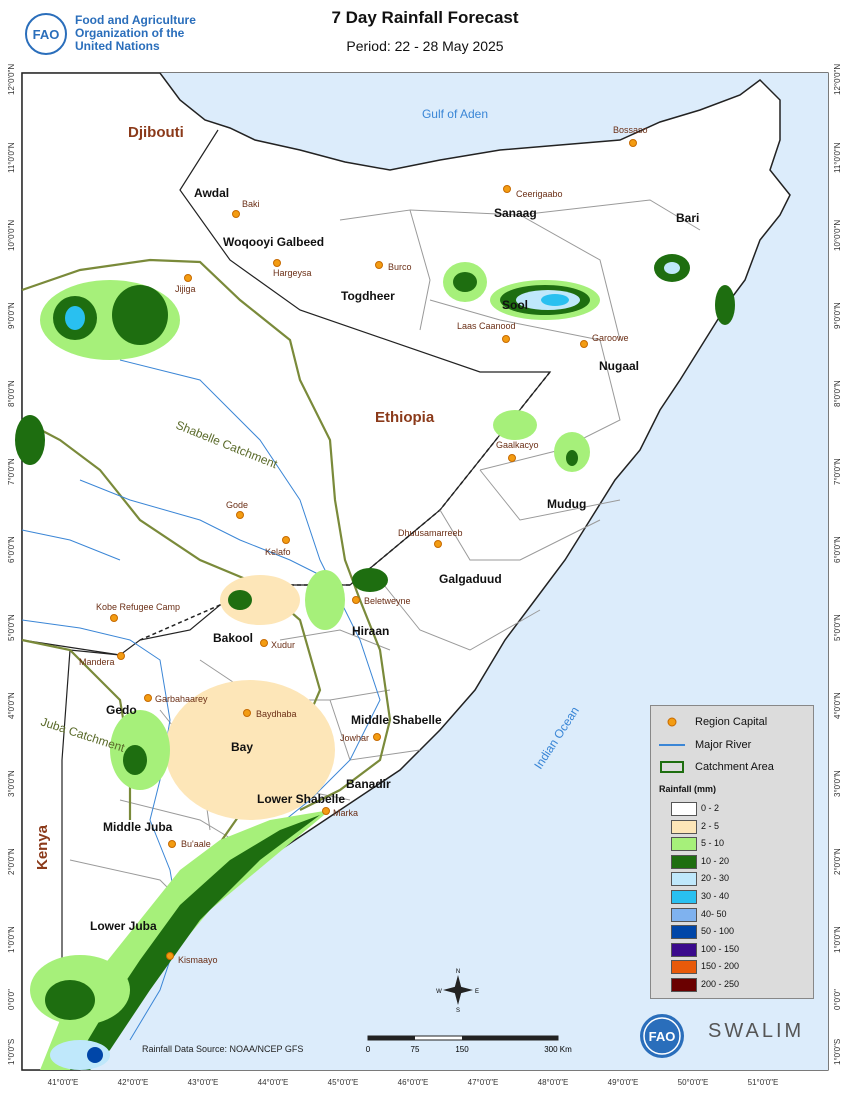 This screenshot has height=1100, width=850. Describe the element at coordinates (672, 745) in the screenshot. I see `major-river-icon` at that location.